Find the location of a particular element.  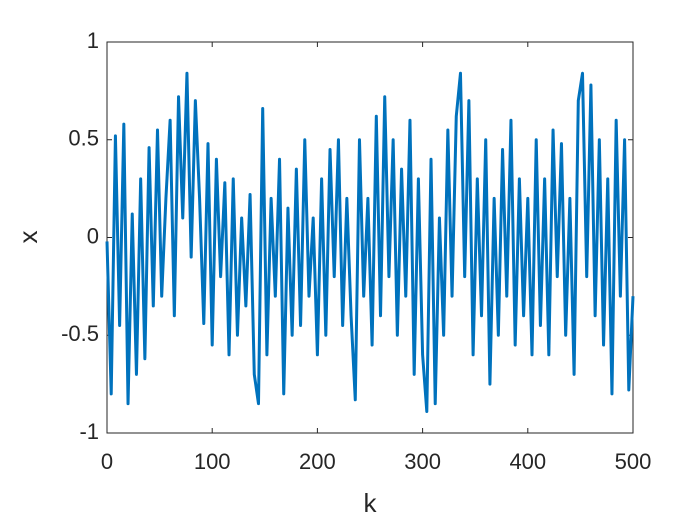

y-tick-label: 0.5 is located at coordinates (83, 138).